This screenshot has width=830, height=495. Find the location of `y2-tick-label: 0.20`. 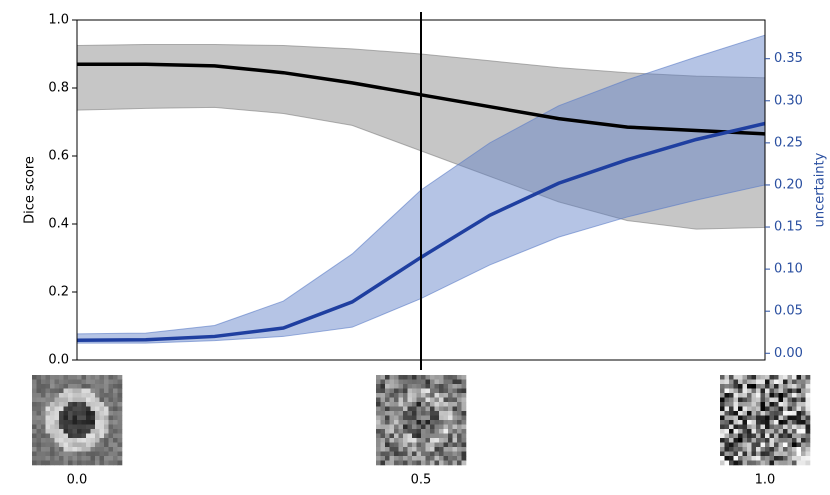

y2-tick-label: 0.20 is located at coordinates (788, 184).